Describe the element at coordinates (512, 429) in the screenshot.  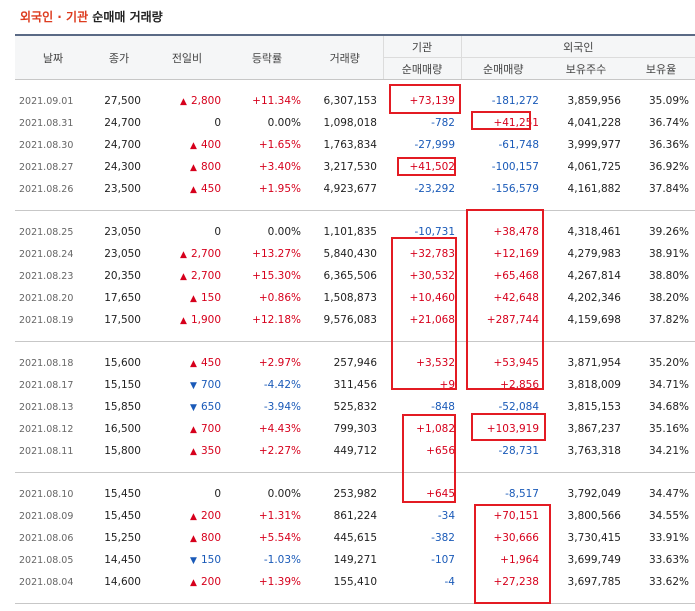
I see `foreign-net-cell: +103,919` at that location.